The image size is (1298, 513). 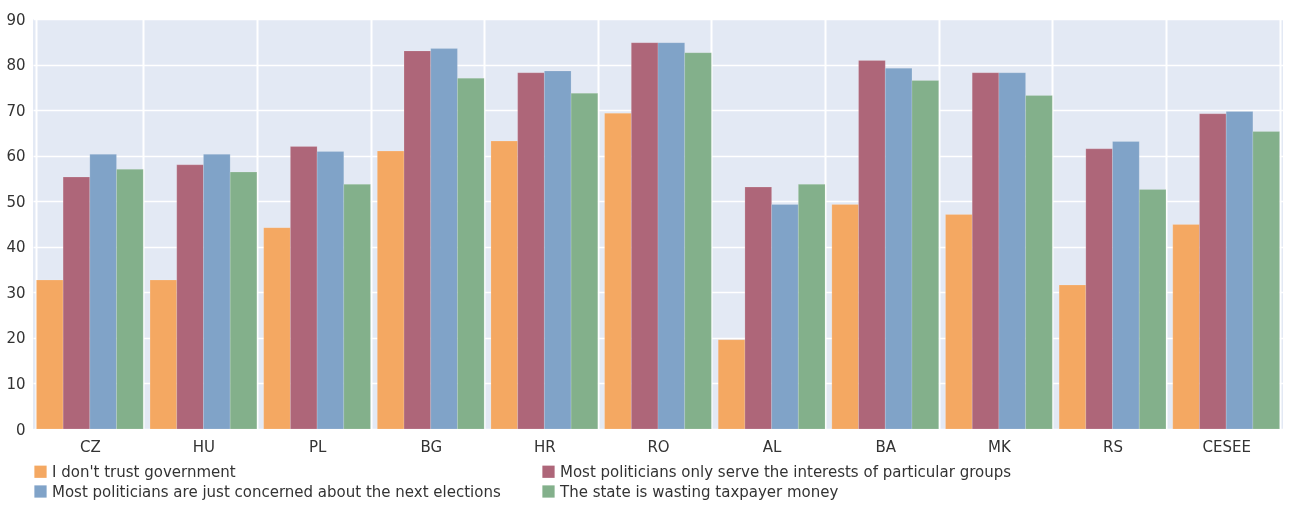 I want to click on x-tick-label: CZ, so click(x=90, y=446).